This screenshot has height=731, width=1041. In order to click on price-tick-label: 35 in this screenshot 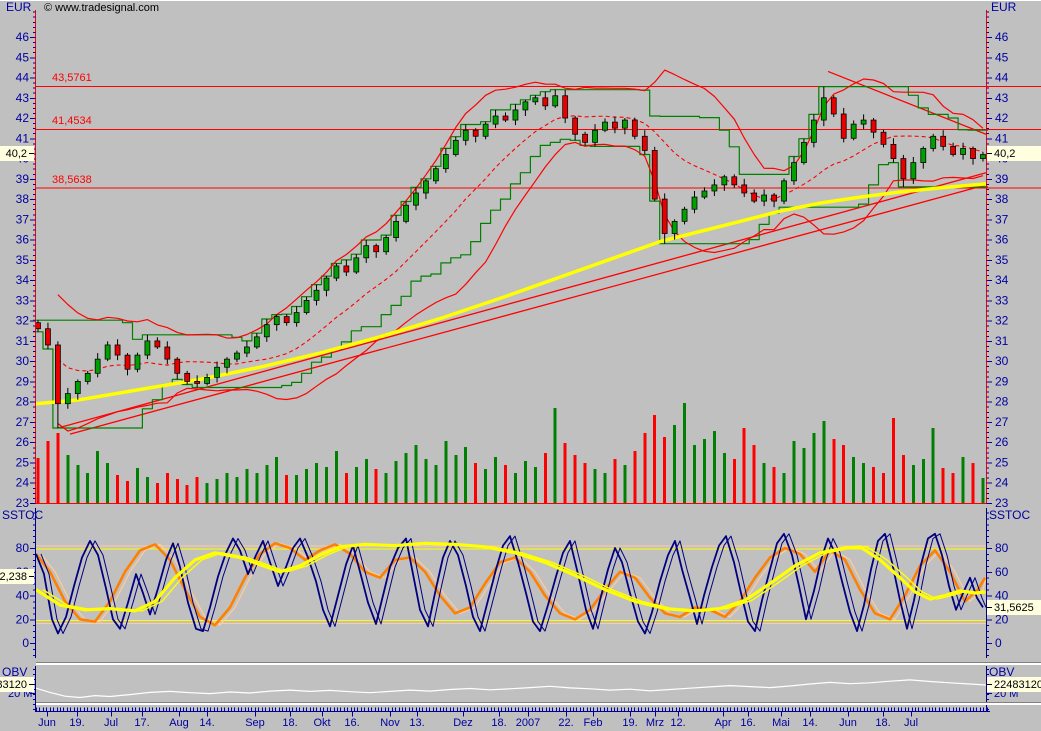, I will do `click(1002, 260)`.